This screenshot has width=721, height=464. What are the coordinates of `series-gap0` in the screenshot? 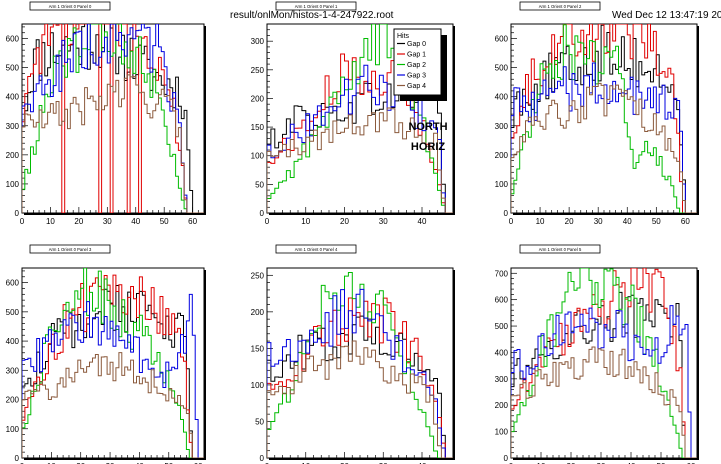 It's located at (360, 386).